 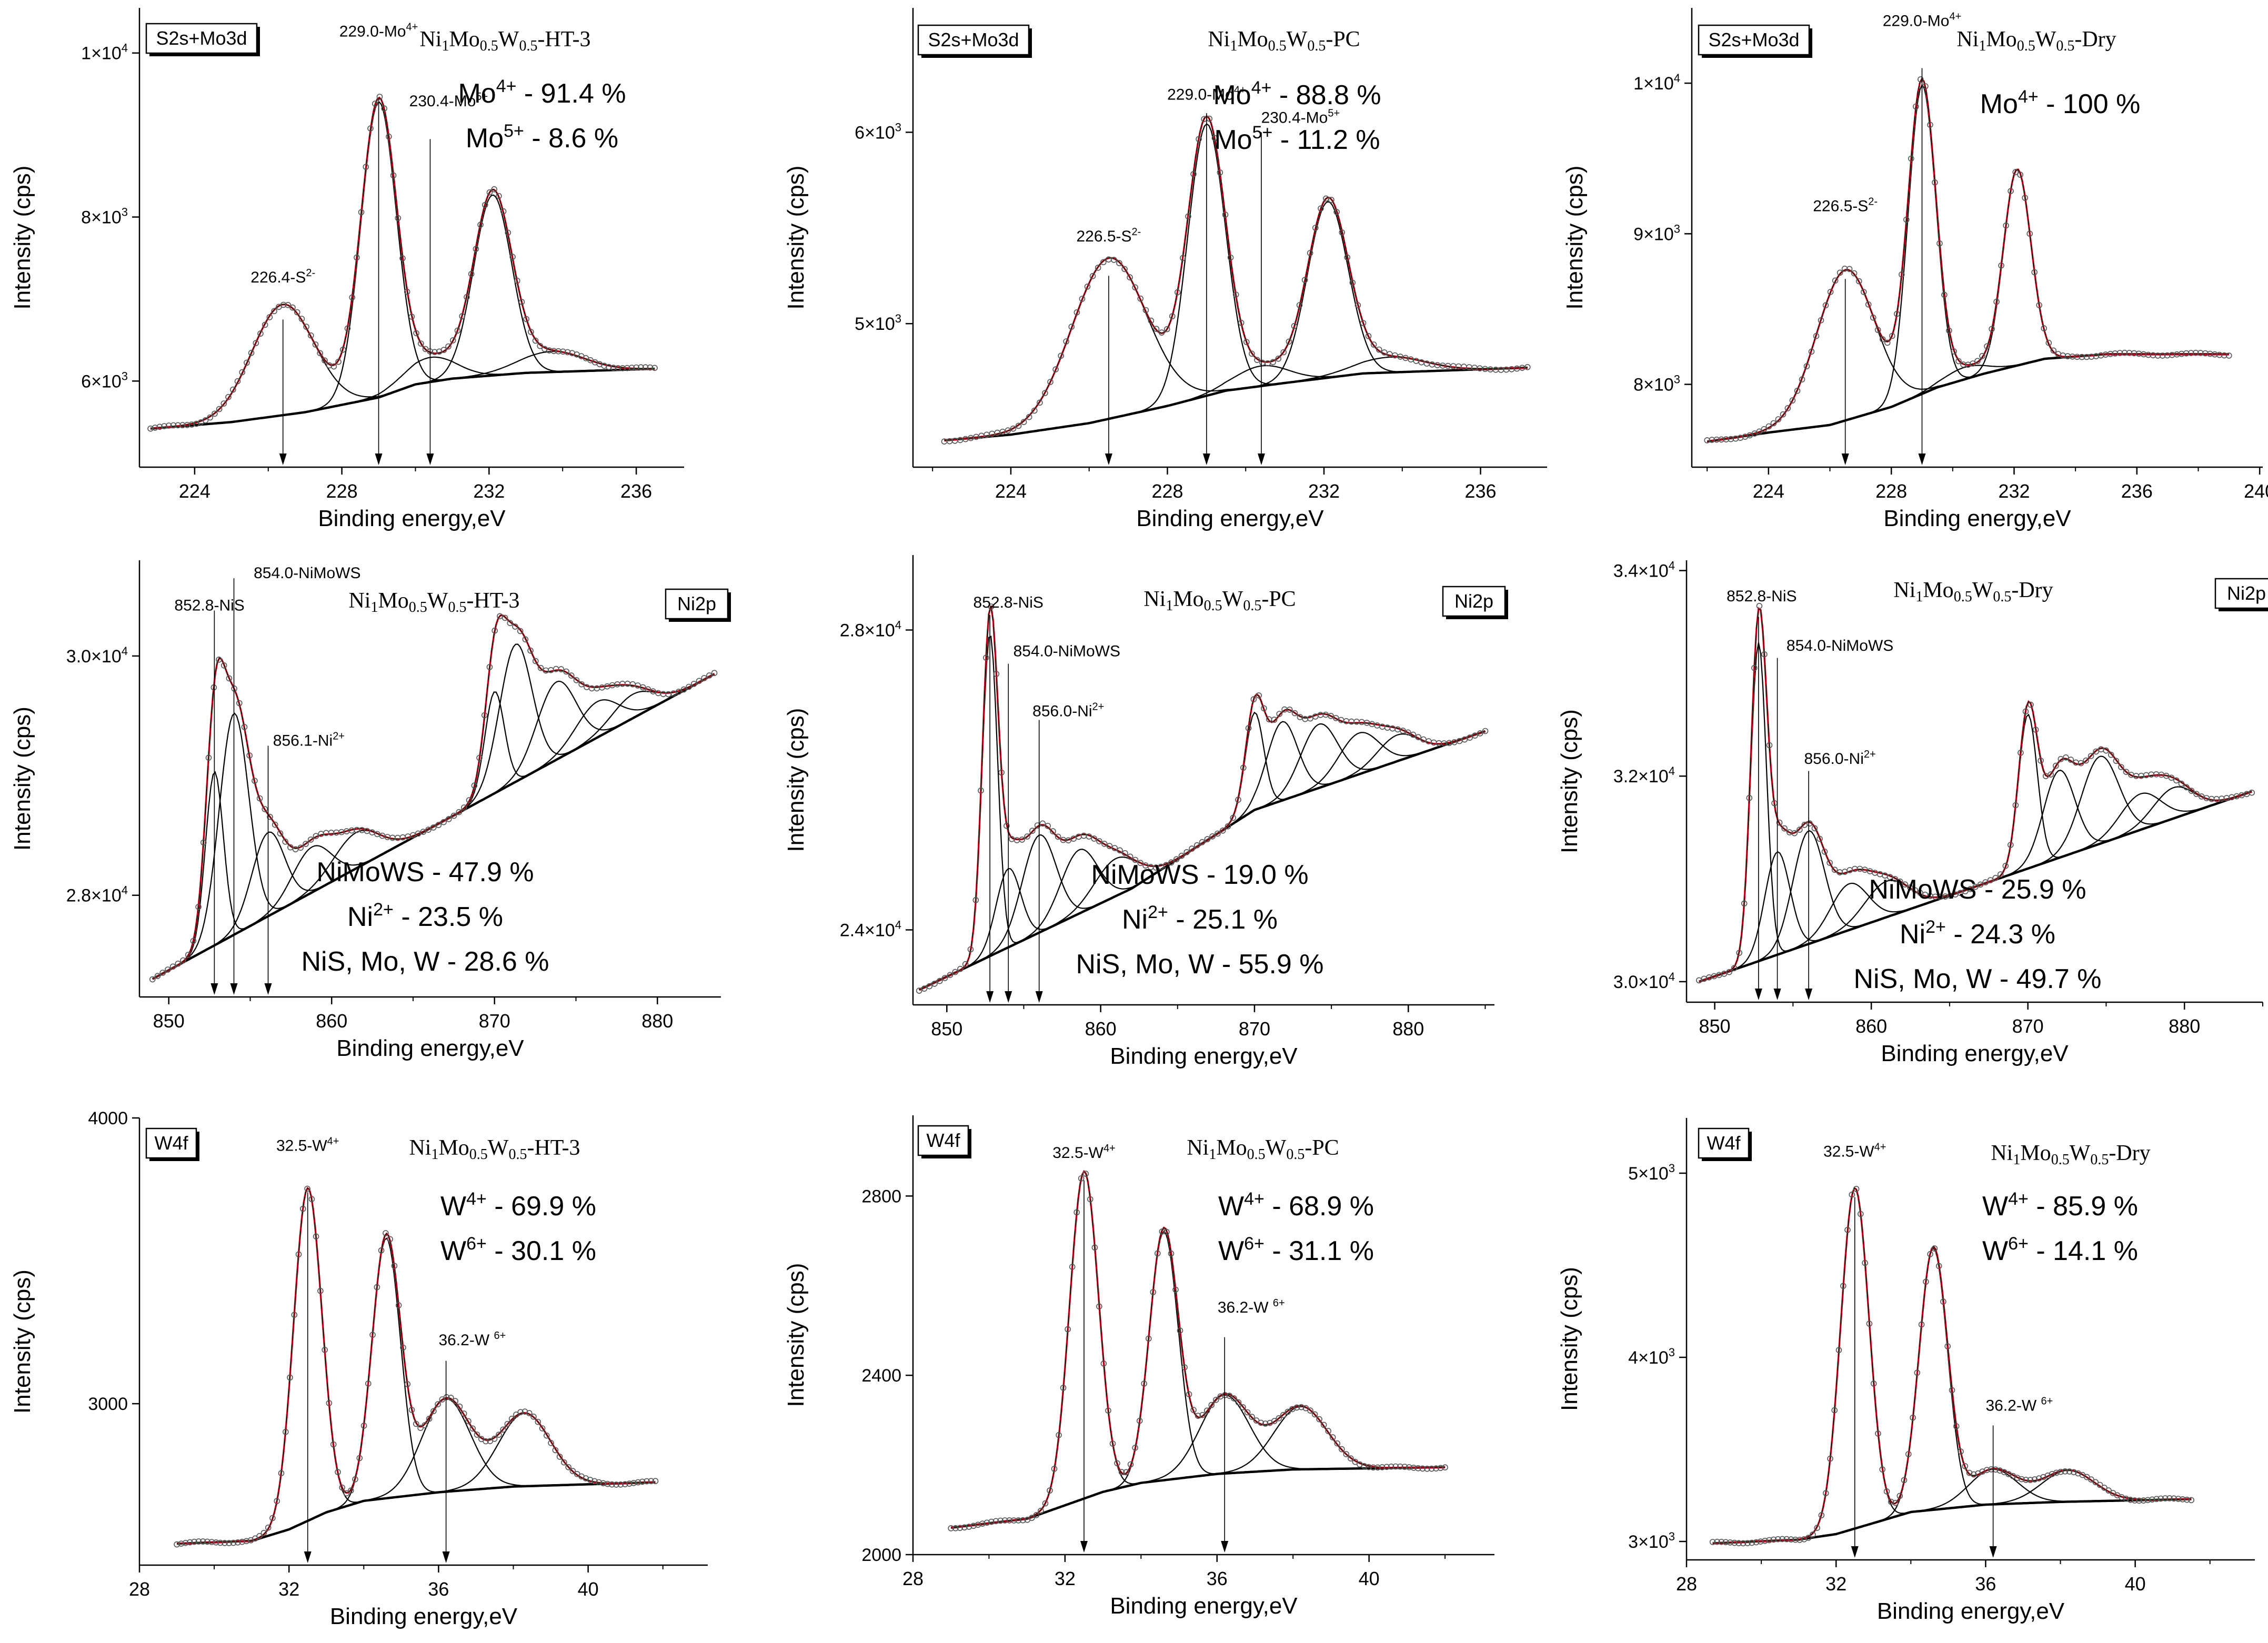 I want to click on species-percent: - 14.1 %, so click(x=2083, y=1251).